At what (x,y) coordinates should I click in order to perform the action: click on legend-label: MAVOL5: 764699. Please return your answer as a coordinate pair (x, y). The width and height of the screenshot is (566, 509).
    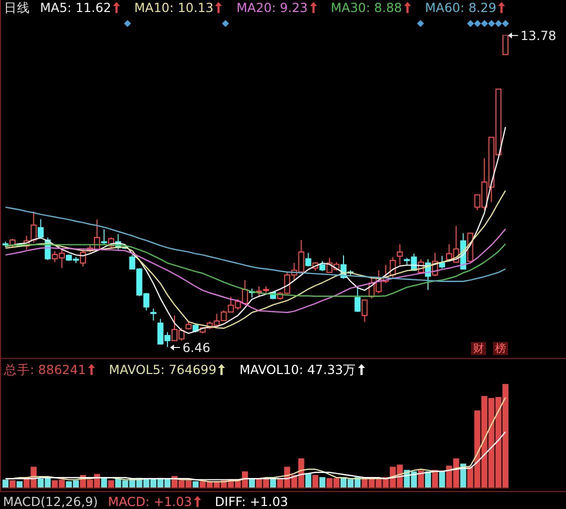
    Looking at the image, I should click on (162, 369).